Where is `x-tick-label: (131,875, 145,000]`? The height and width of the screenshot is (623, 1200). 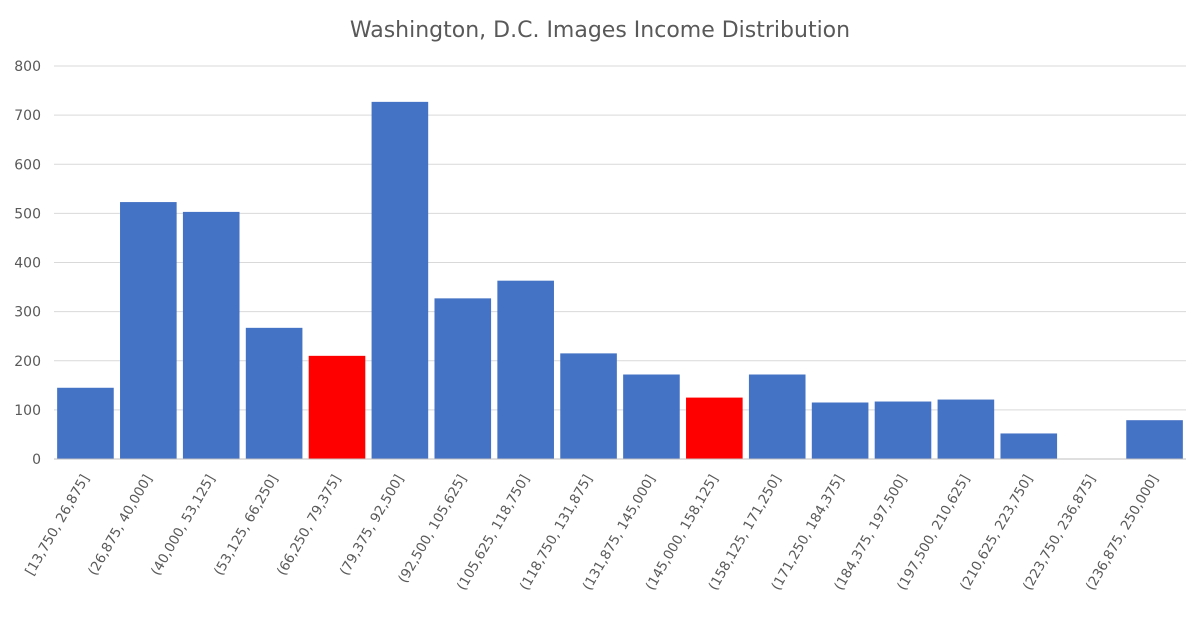 x-tick-label: (131,875, 145,000] is located at coordinates (619, 532).